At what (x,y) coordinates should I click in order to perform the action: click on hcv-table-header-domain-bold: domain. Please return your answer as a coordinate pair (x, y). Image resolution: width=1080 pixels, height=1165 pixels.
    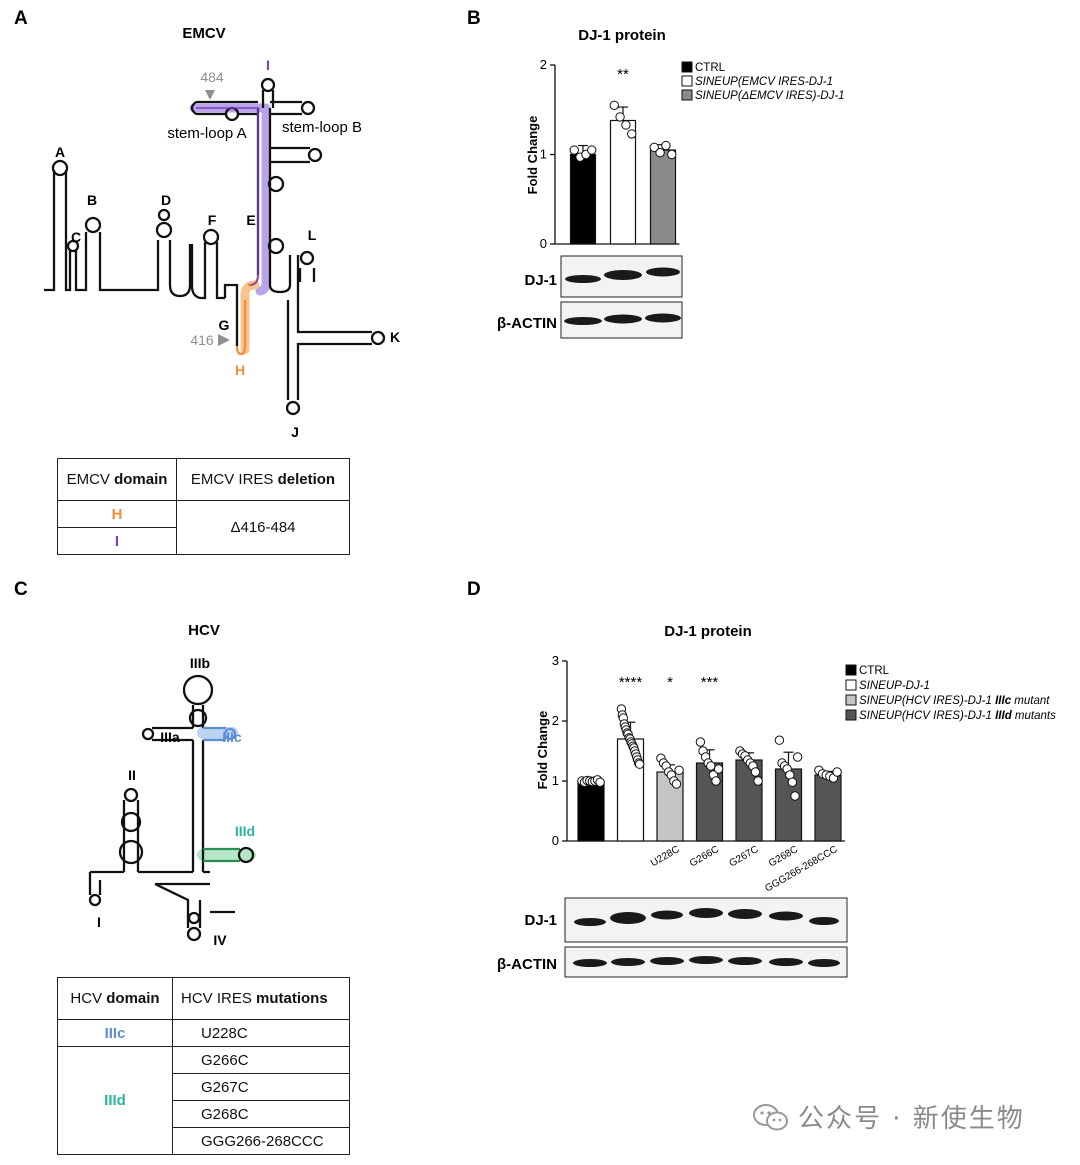
    Looking at the image, I should click on (133, 998).